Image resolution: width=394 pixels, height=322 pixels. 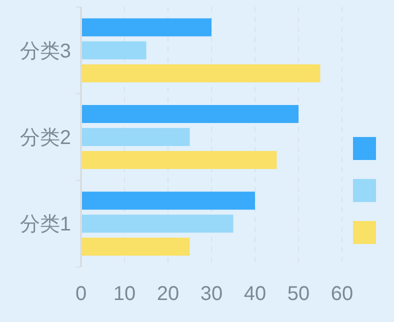 I want to click on y-tick-label: 分类1, so click(x=45, y=225).